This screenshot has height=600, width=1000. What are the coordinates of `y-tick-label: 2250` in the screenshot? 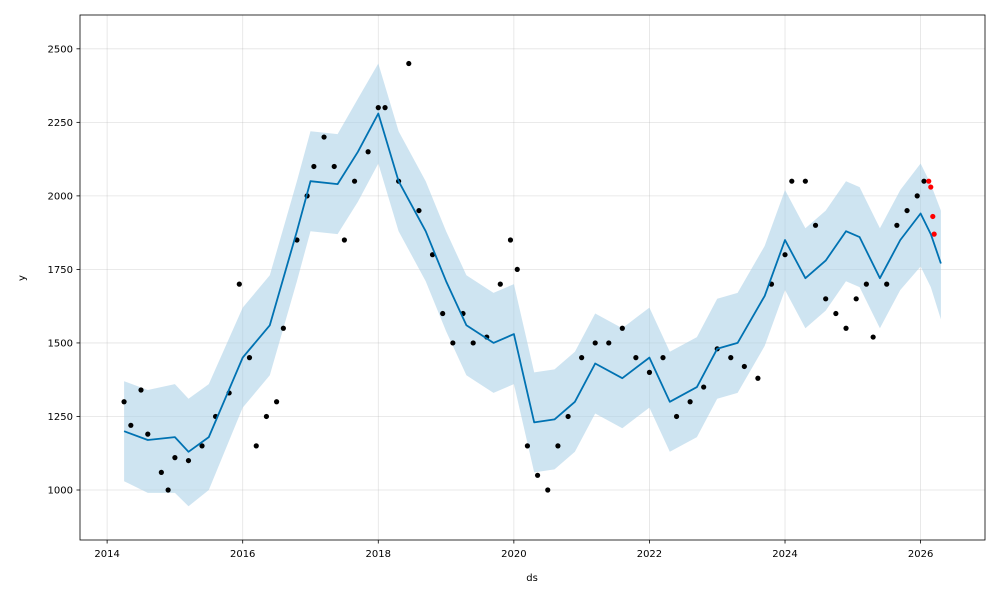 It's located at (60, 123).